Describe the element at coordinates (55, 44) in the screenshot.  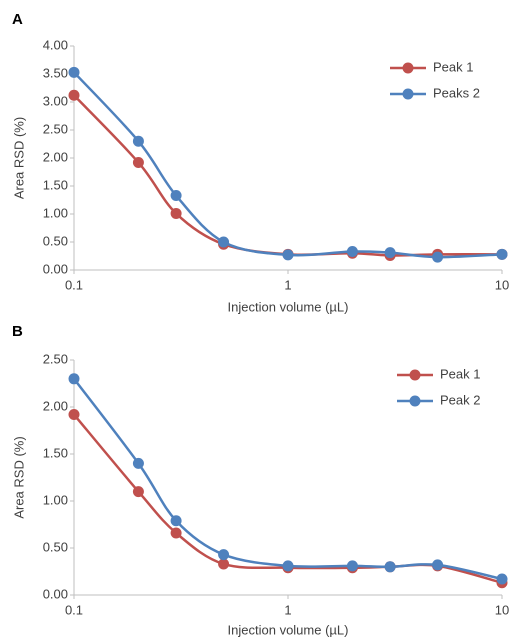
I see `y-tick-label: 4.00` at that location.